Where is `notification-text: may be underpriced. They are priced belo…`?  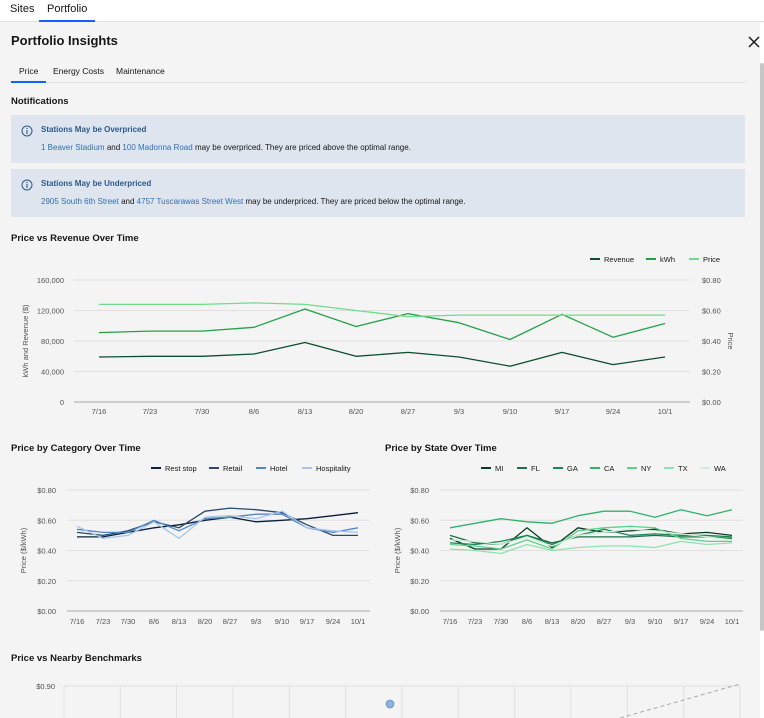 notification-text: may be underpriced. They are priced belo… is located at coordinates (355, 201).